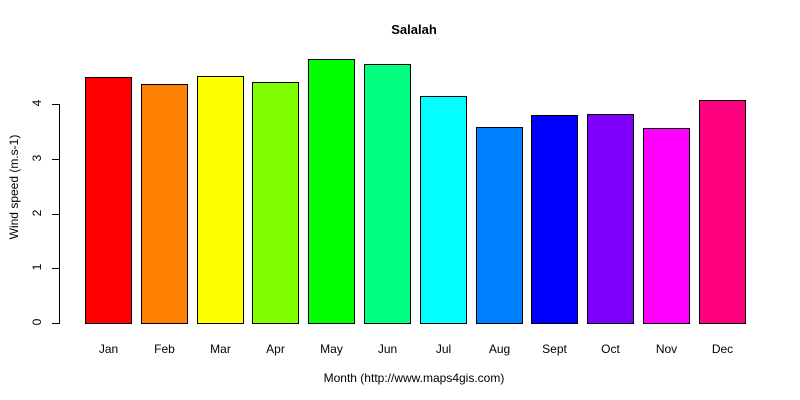 The image size is (800, 400). Describe the element at coordinates (275, 203) in the screenshot. I see `bar-apr` at that location.